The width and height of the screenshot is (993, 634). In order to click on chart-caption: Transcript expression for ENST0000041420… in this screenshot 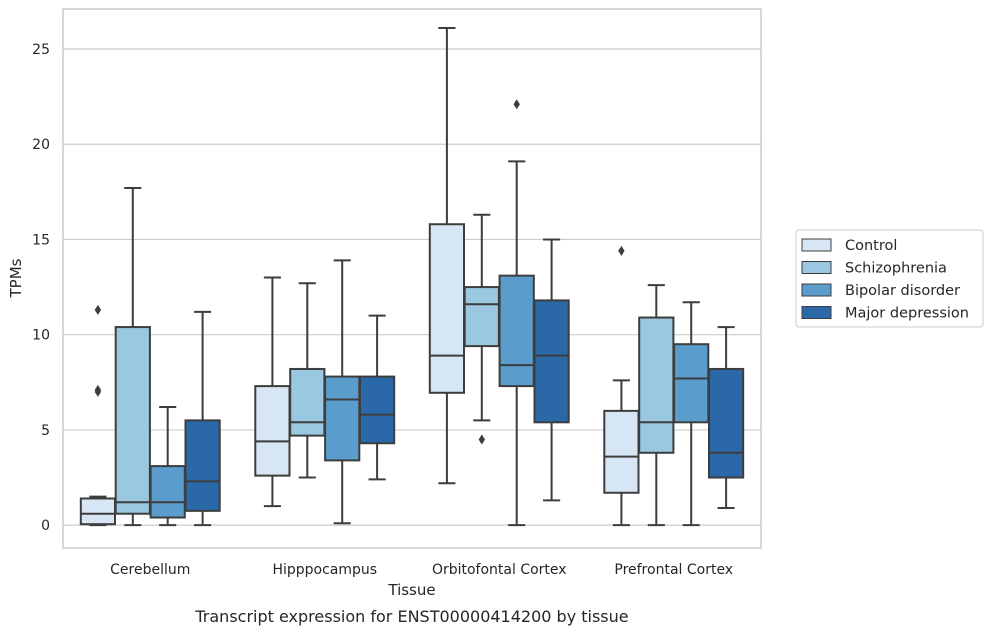, I will do `click(411, 616)`.